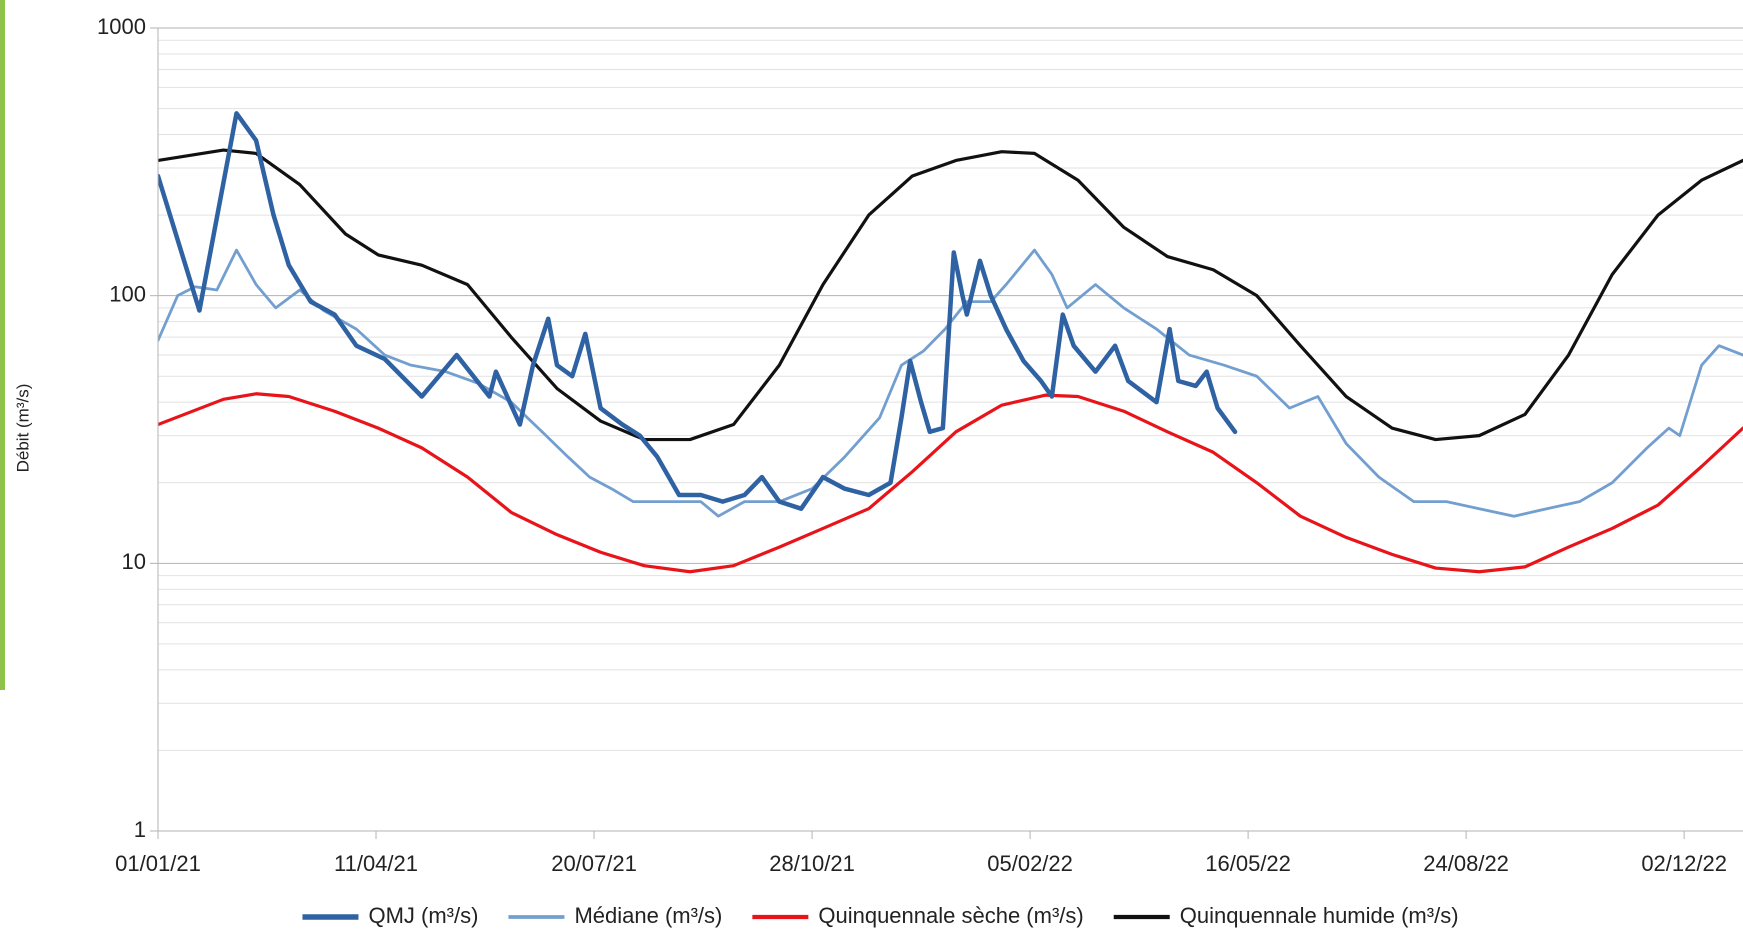  What do you see at coordinates (1248, 863) in the screenshot?
I see `x-tick-label: 16/05/22` at bounding box center [1248, 863].